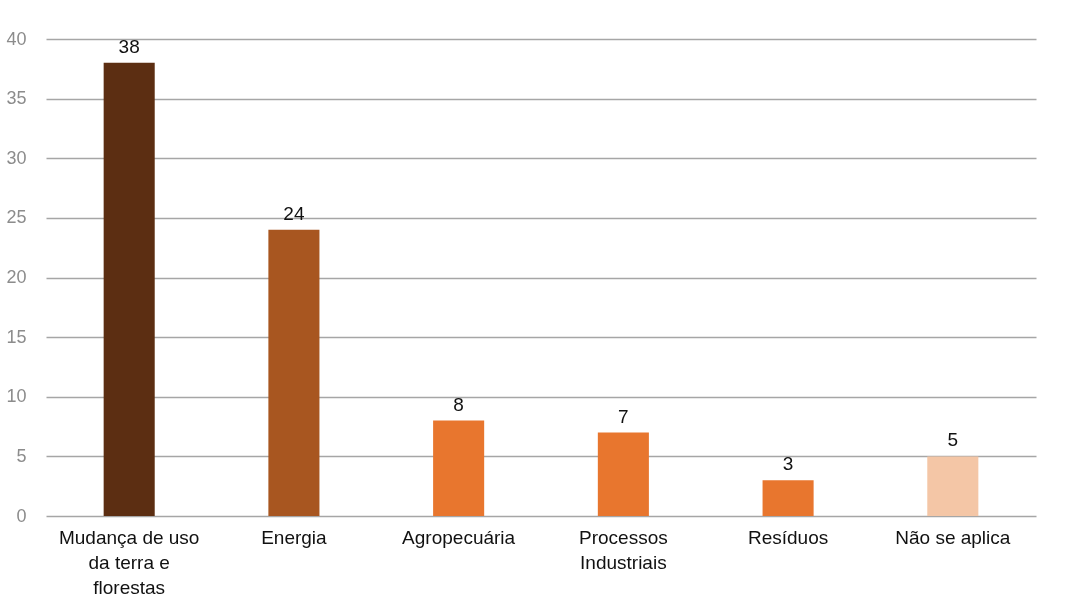 This screenshot has height=616, width=1066. What do you see at coordinates (953, 537) in the screenshot?
I see `x-tick-label: Não se aplica` at bounding box center [953, 537].